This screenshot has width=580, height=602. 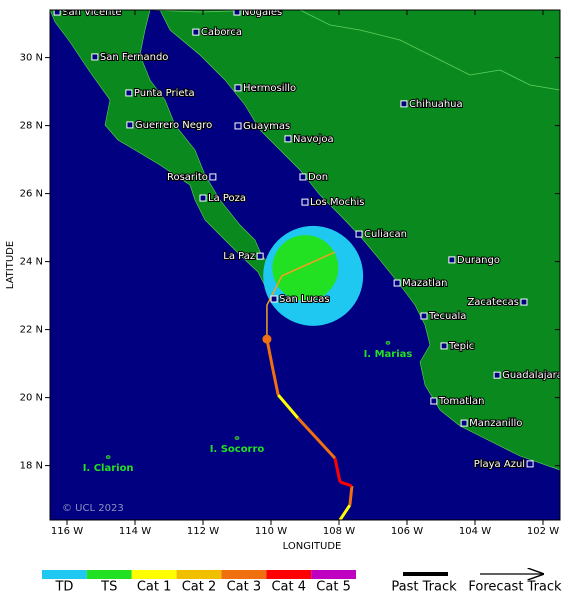 What do you see at coordinates (31, 194) in the screenshot?
I see `y-tick-label: 26 N` at bounding box center [31, 194].